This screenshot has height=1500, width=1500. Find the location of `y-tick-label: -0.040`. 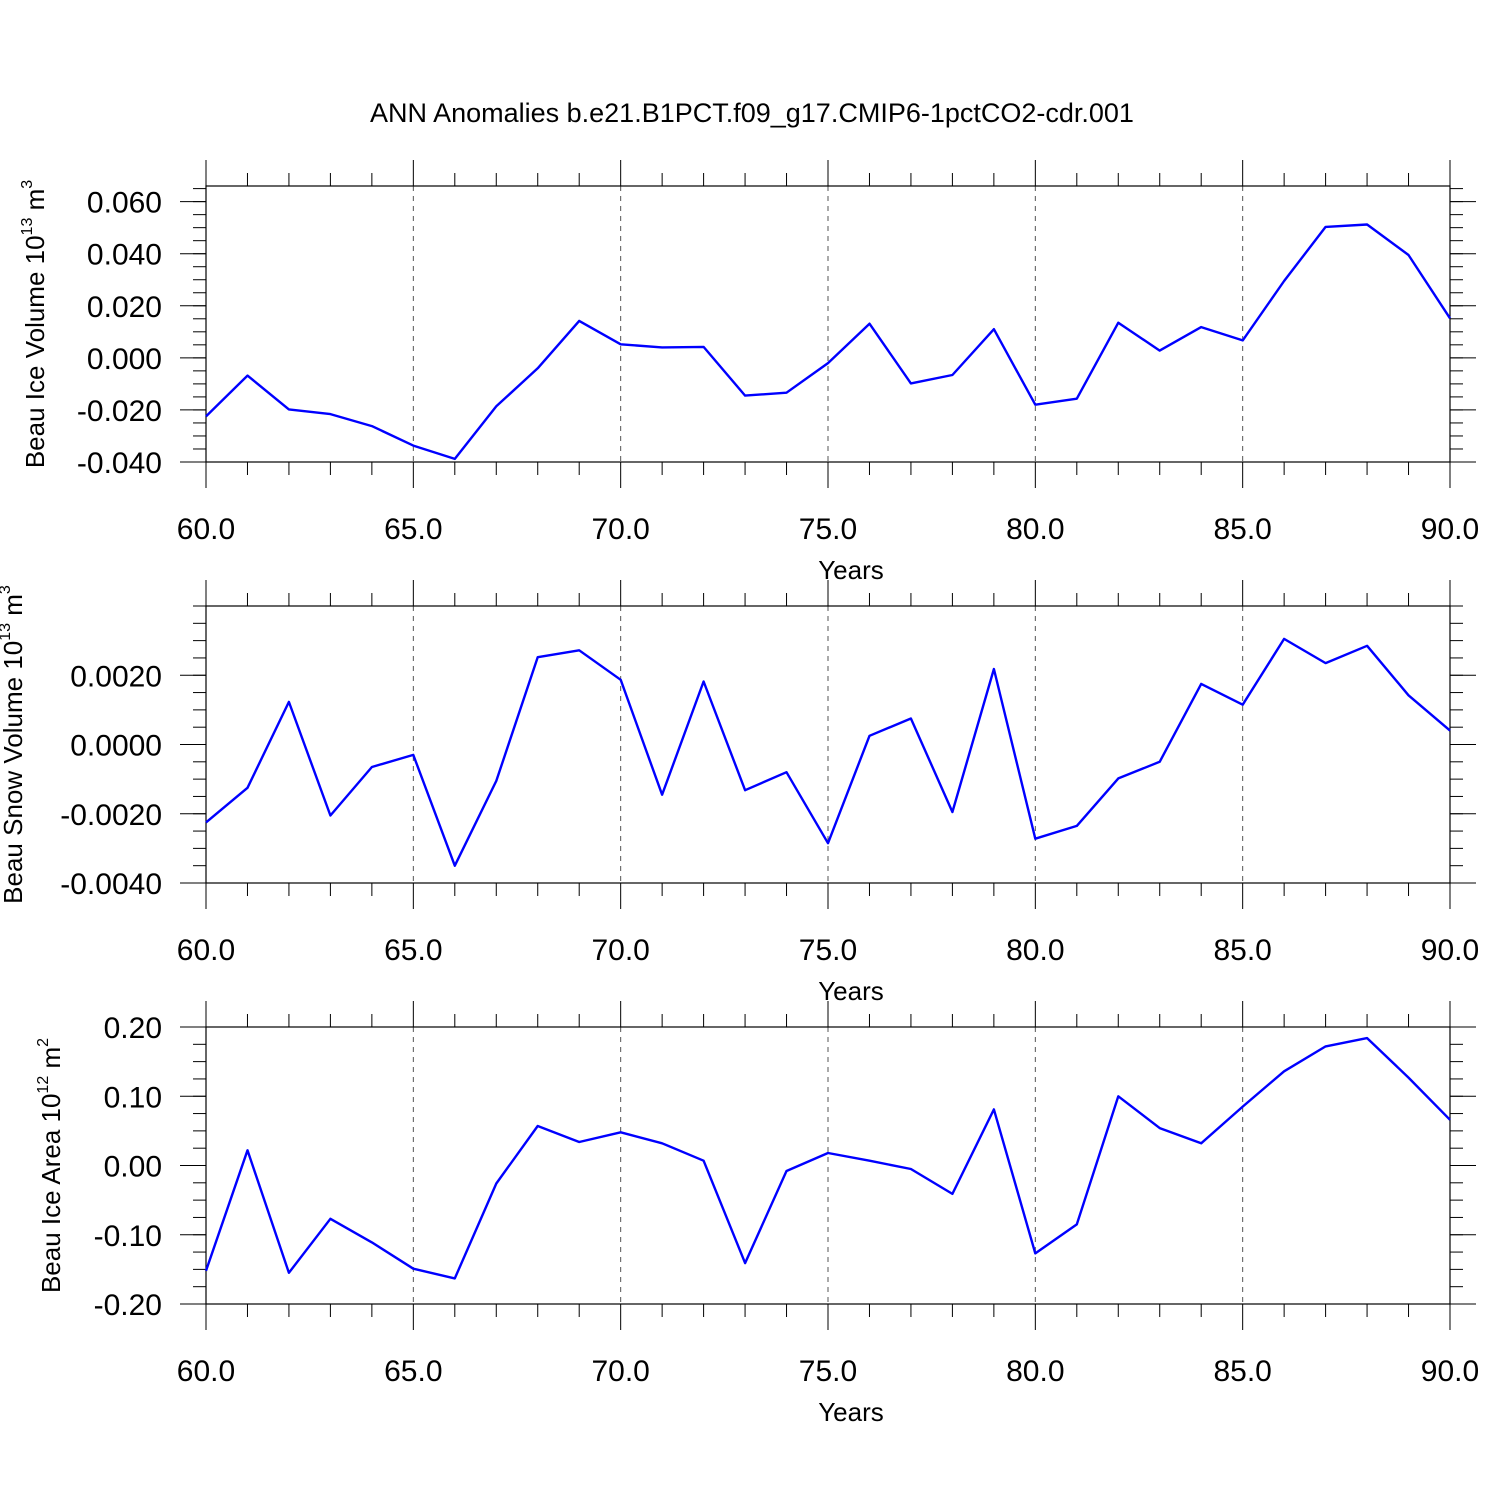

y-tick-label: -0.040 is located at coordinates (119, 463).